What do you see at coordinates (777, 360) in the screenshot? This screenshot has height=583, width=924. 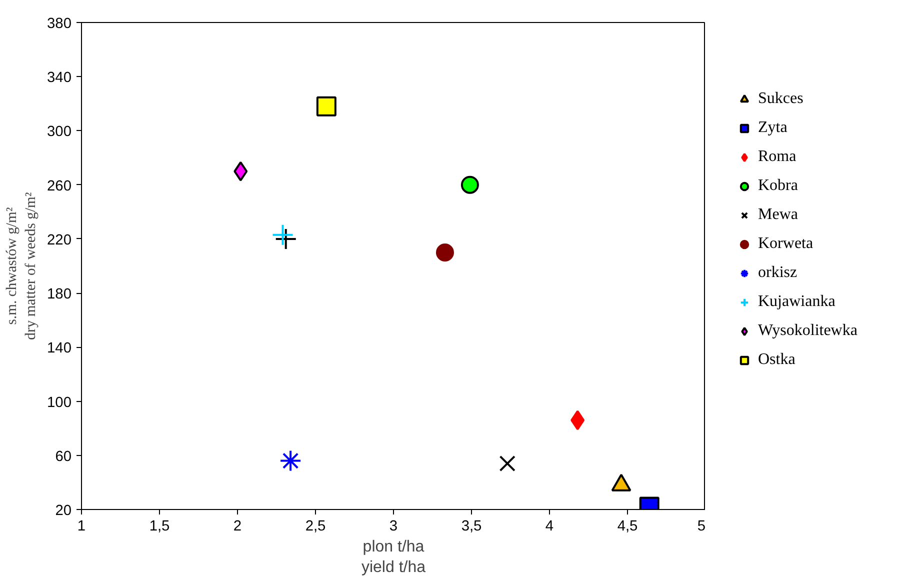 I see `legend-label: Ostka` at bounding box center [777, 360].